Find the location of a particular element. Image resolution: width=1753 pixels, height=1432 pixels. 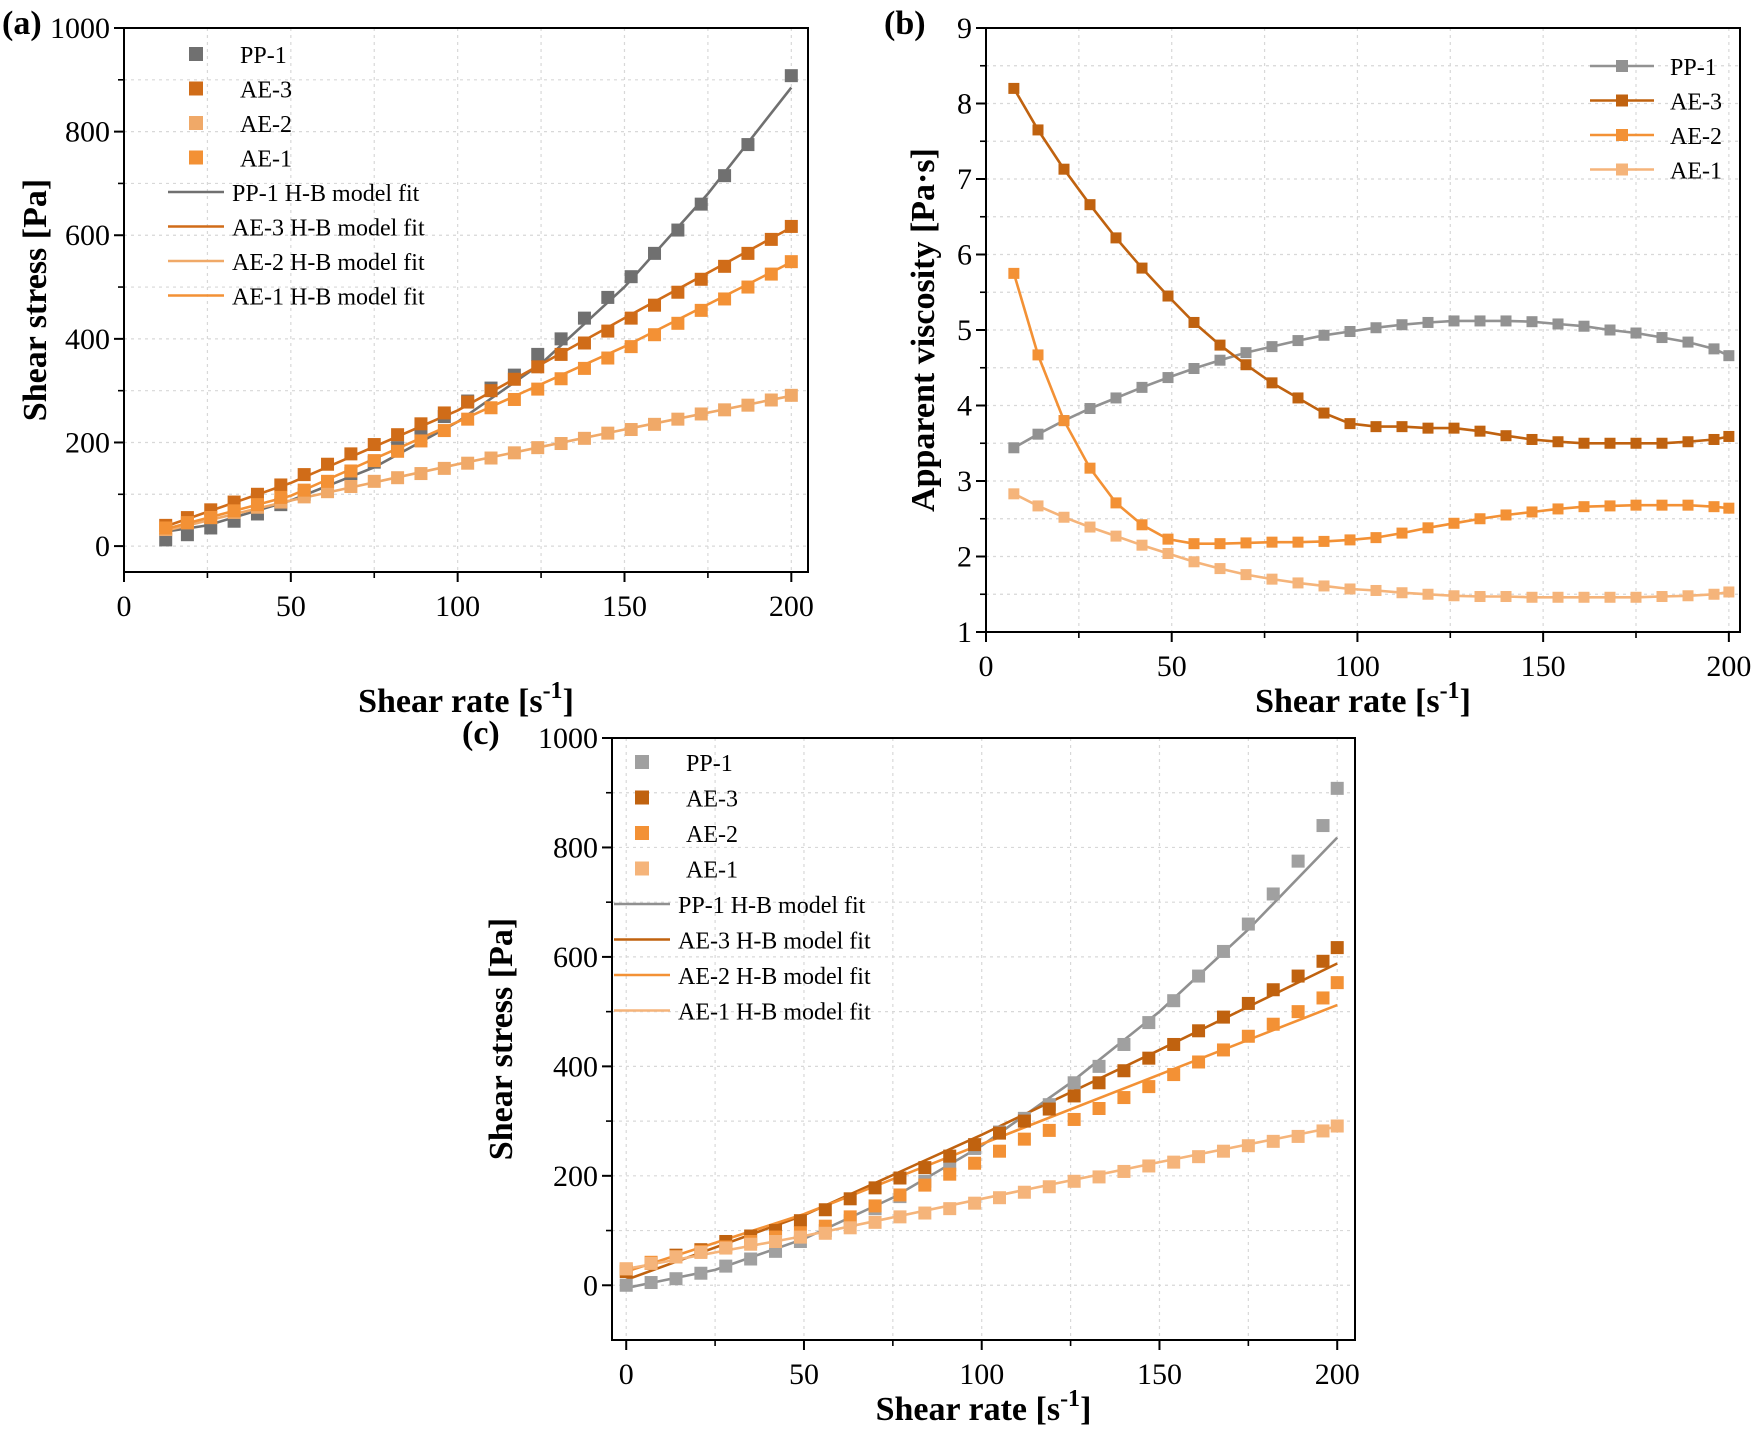

x-tick-label: 0 is located at coordinates (986, 666).